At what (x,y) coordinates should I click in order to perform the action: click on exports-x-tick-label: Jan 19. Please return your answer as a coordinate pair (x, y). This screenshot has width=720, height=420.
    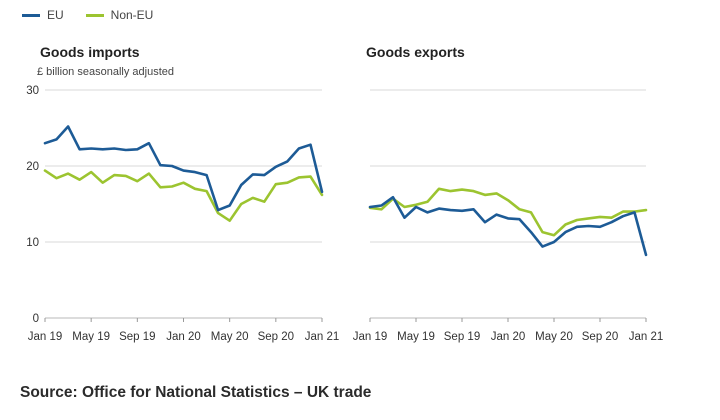
    Looking at the image, I should click on (370, 337).